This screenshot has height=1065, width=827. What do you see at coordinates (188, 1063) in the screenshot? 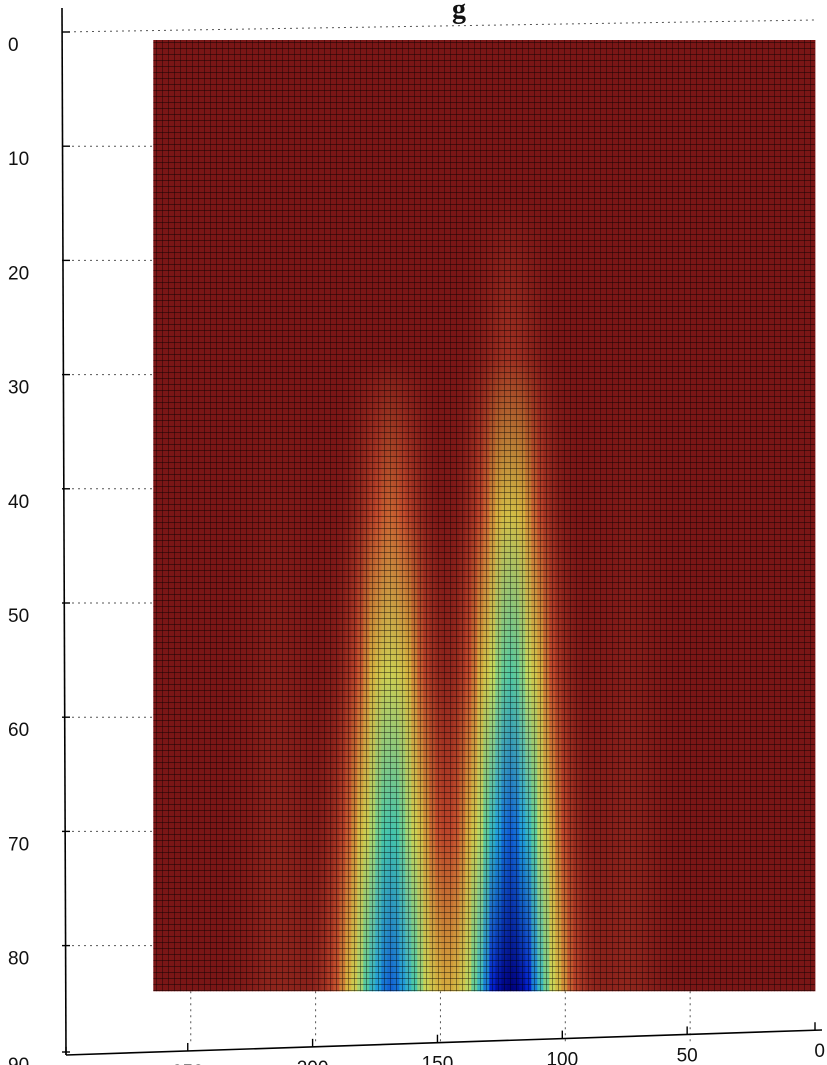
I see `x-tick-label: 250` at bounding box center [188, 1063].